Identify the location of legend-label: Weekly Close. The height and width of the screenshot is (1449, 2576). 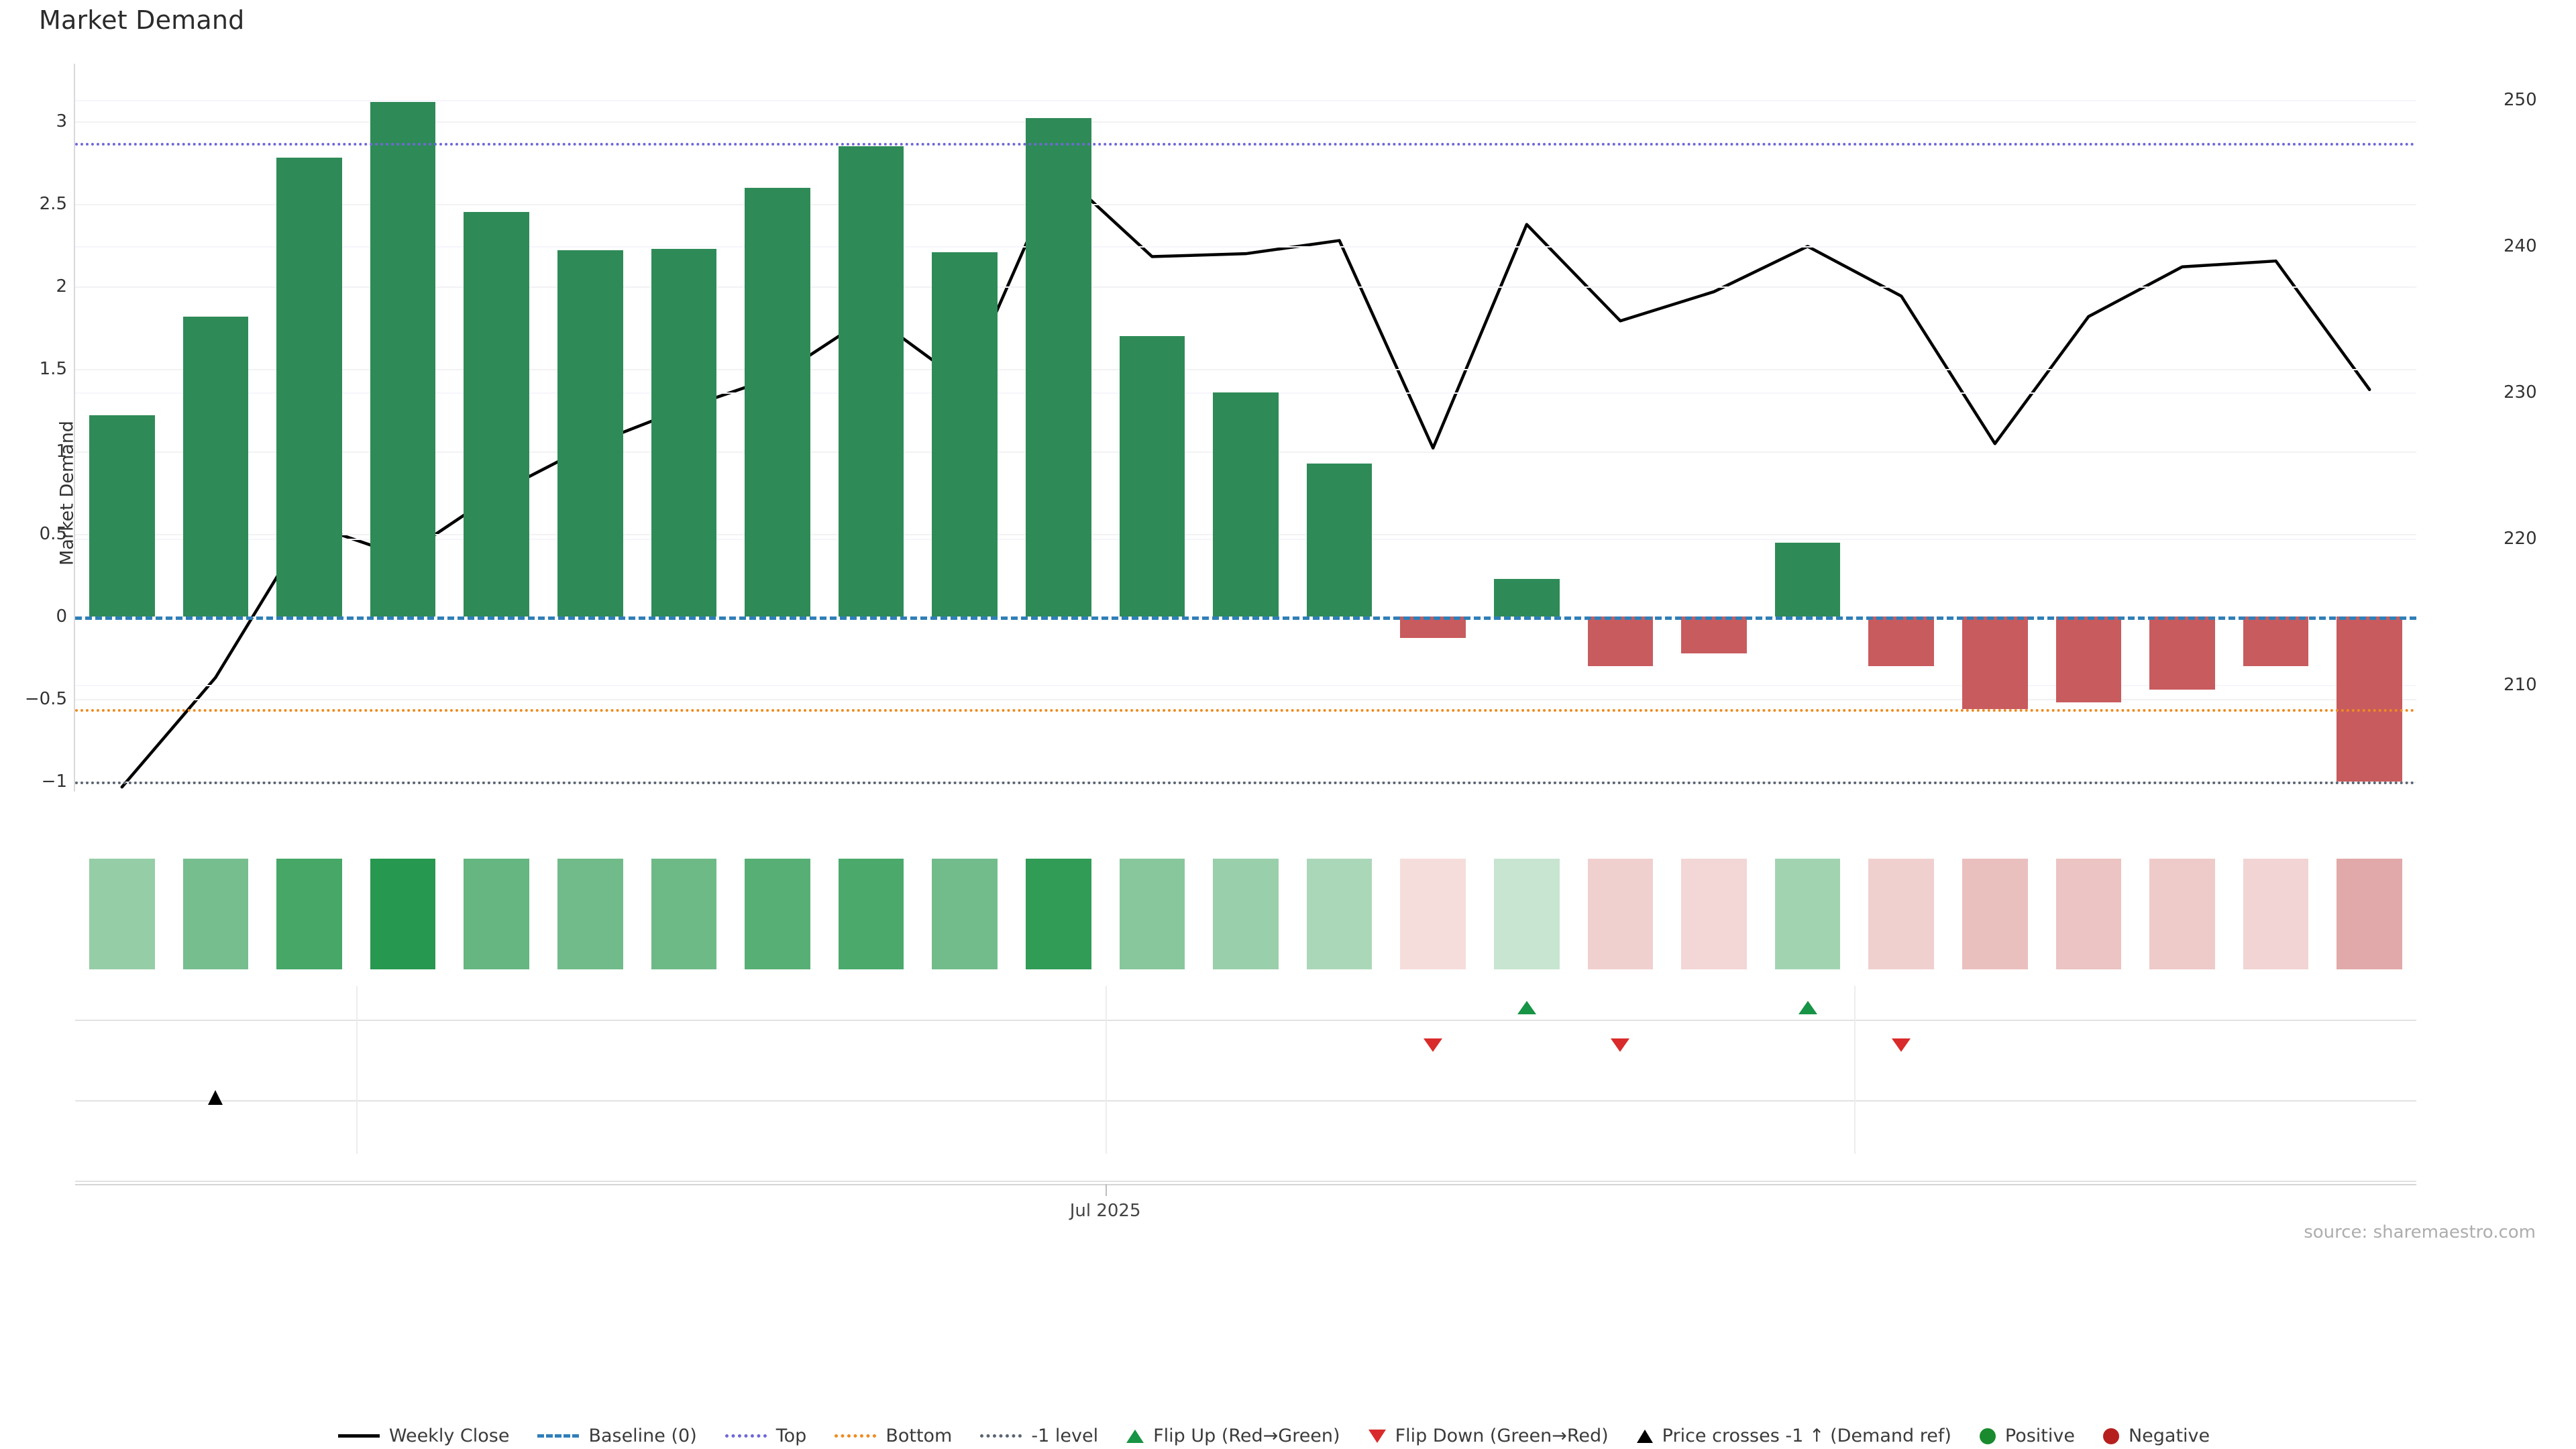
(449, 1436).